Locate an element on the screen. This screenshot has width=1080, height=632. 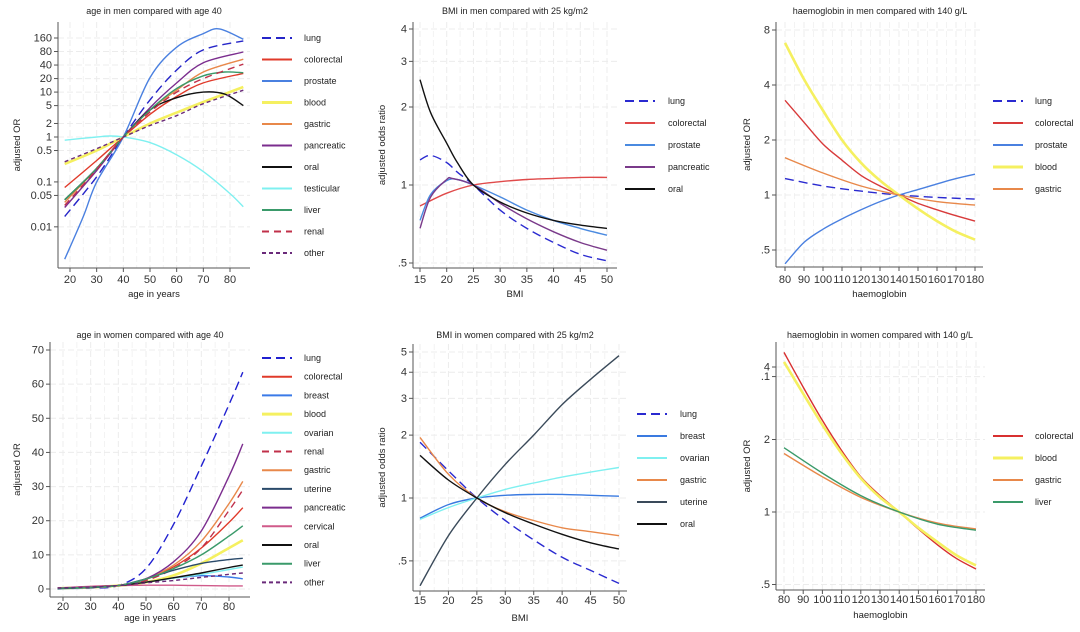
y-tick-label: 30 is located at coordinates (38, 487).